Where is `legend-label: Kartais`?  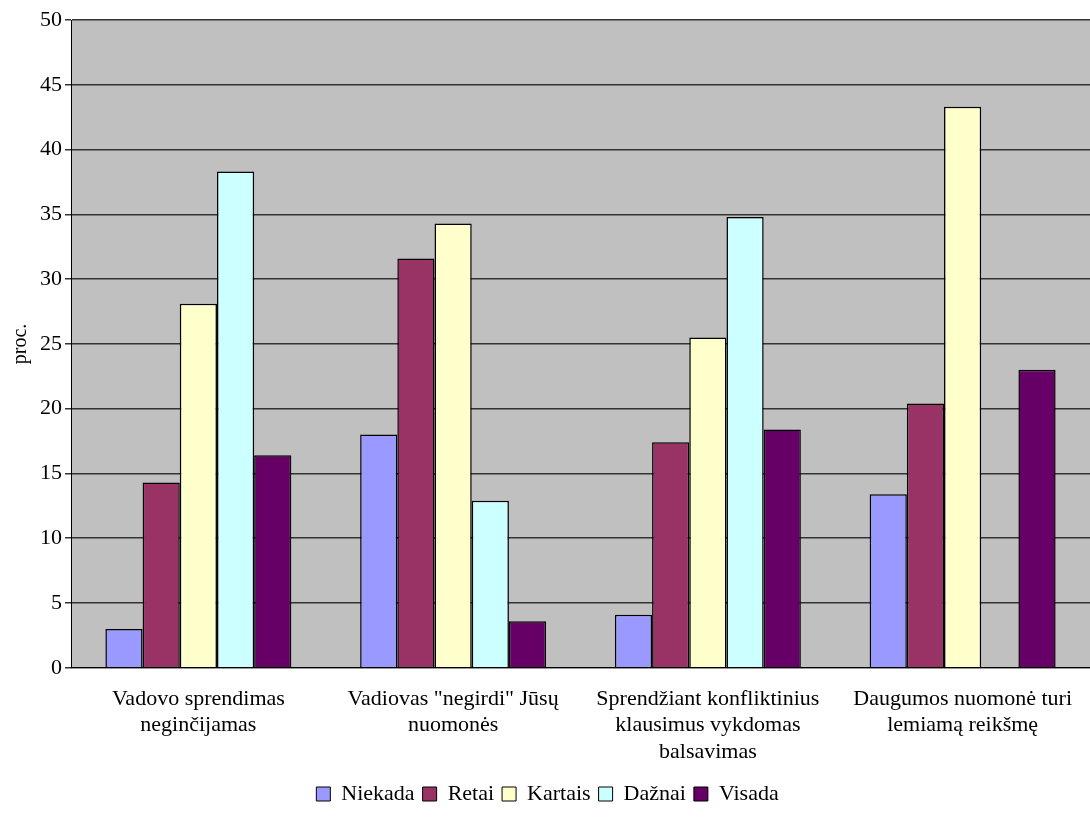
legend-label: Kartais is located at coordinates (559, 792).